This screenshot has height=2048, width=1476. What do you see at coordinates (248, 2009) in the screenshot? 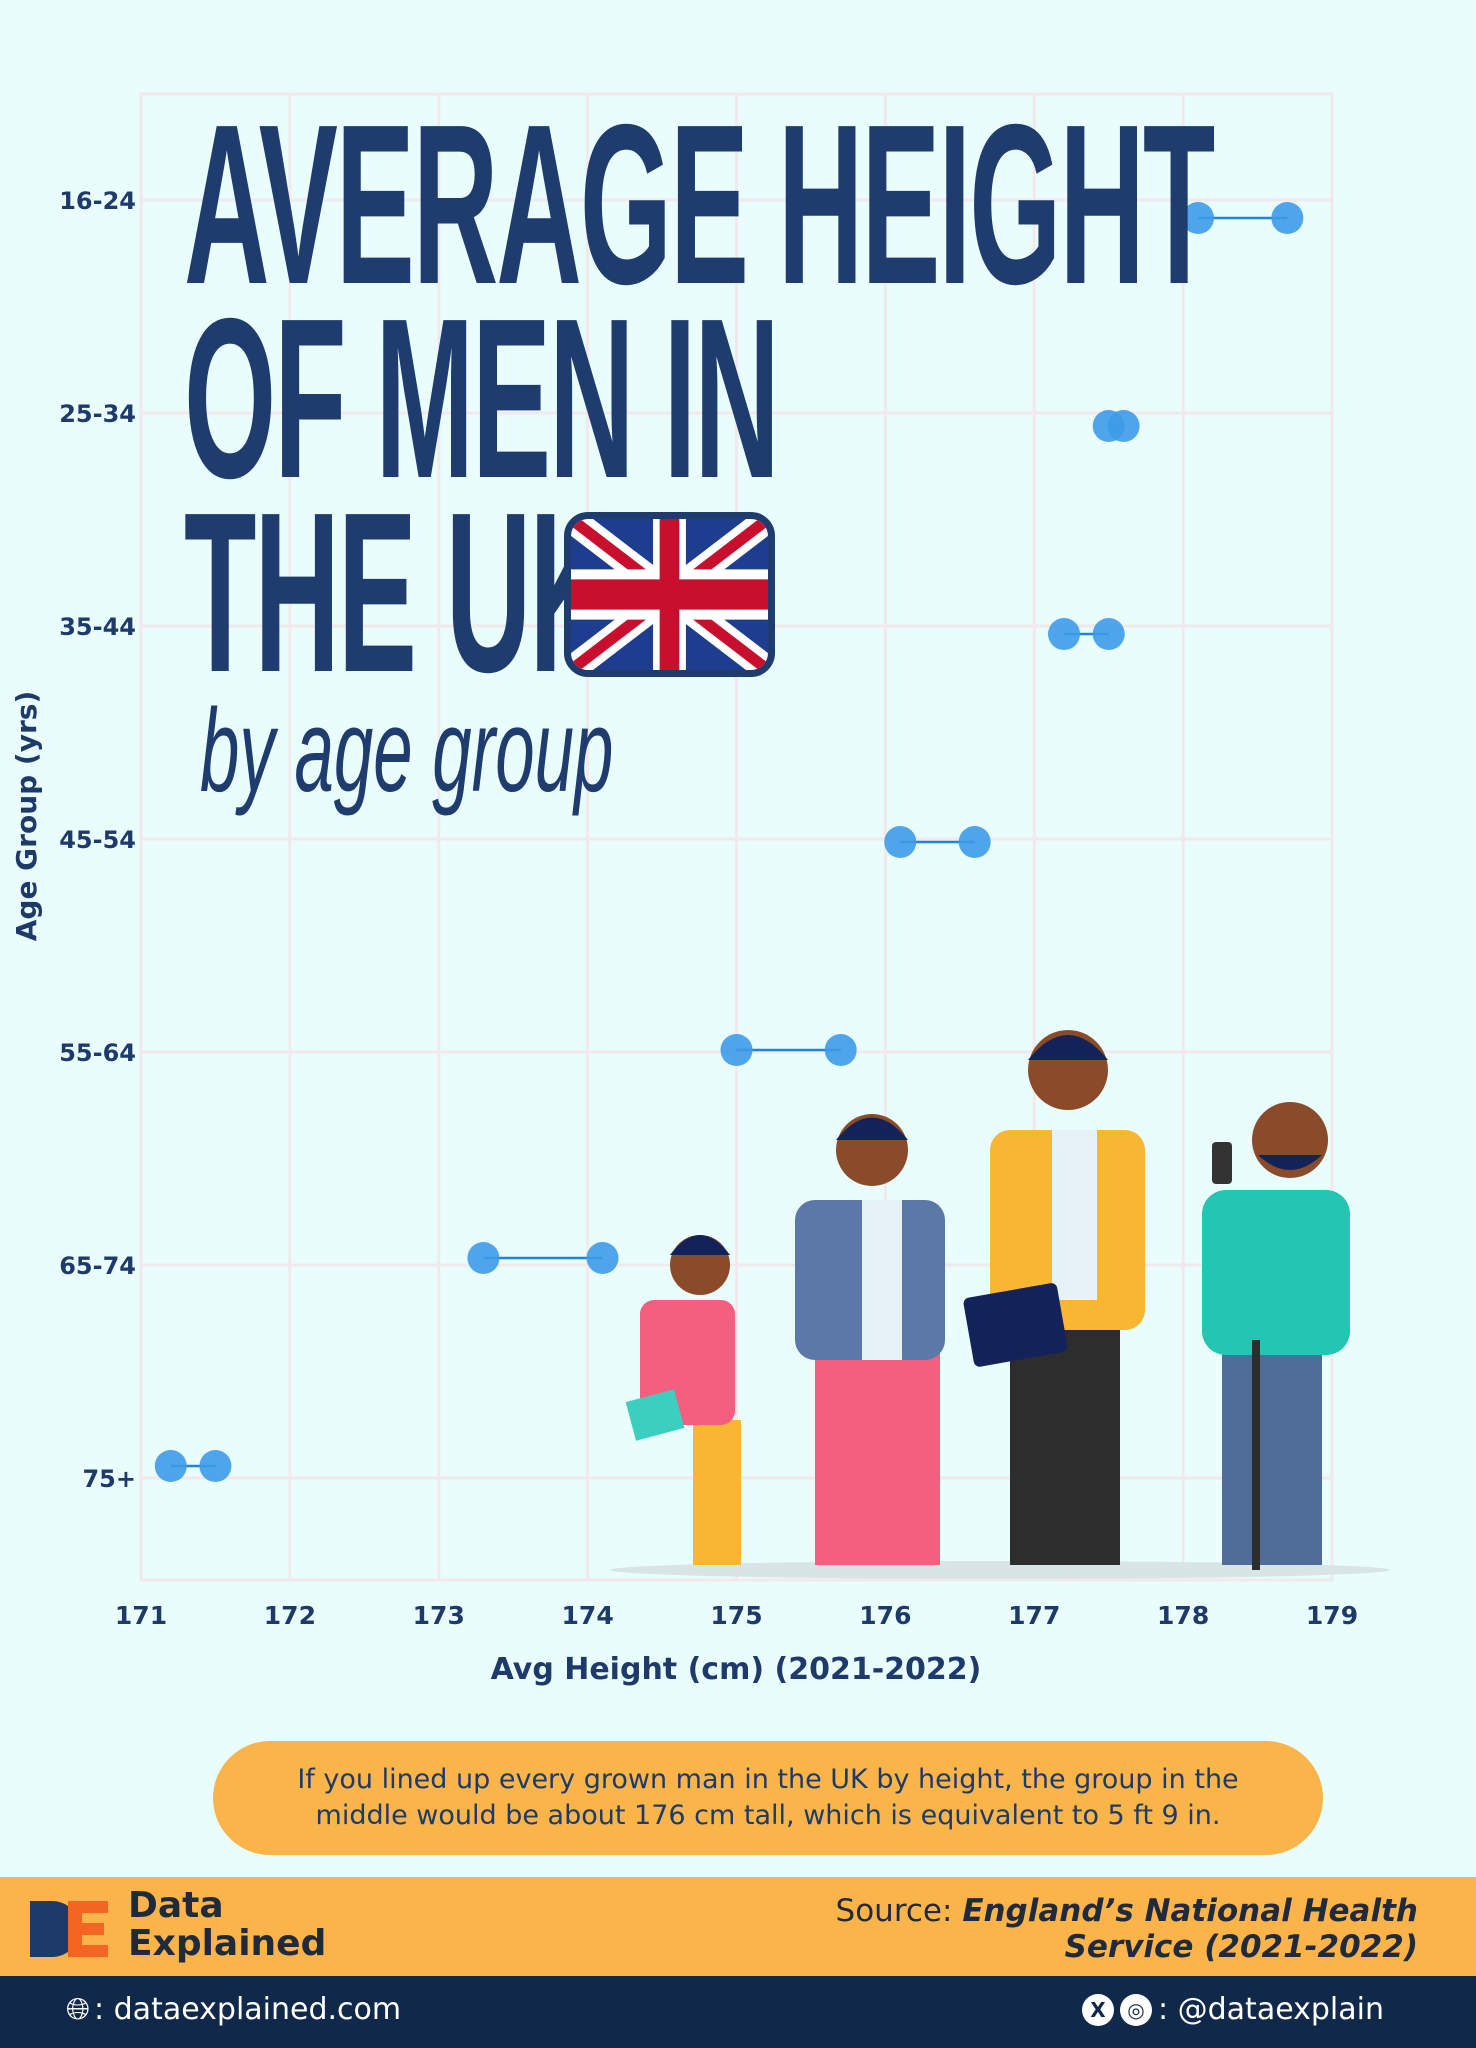
I see `website-text: : dataexplained.com` at bounding box center [248, 2009].